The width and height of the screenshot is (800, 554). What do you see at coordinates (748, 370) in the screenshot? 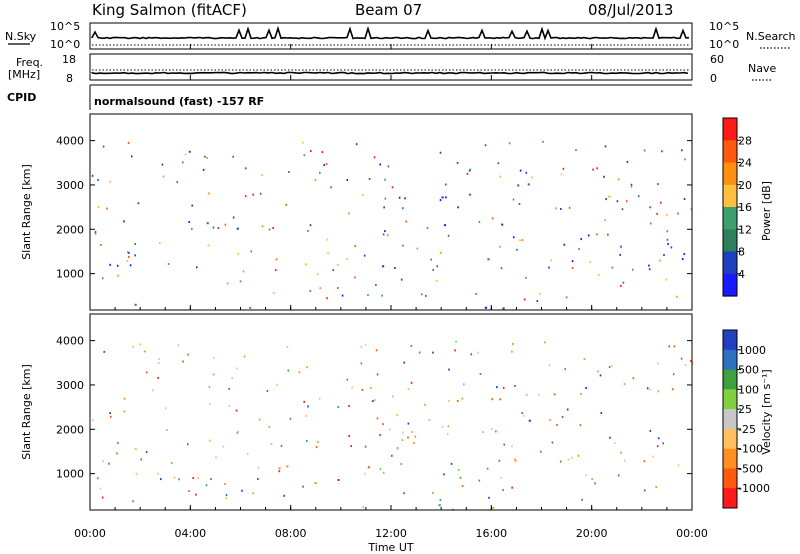
I see `colorbar-tick: 500` at bounding box center [748, 370].